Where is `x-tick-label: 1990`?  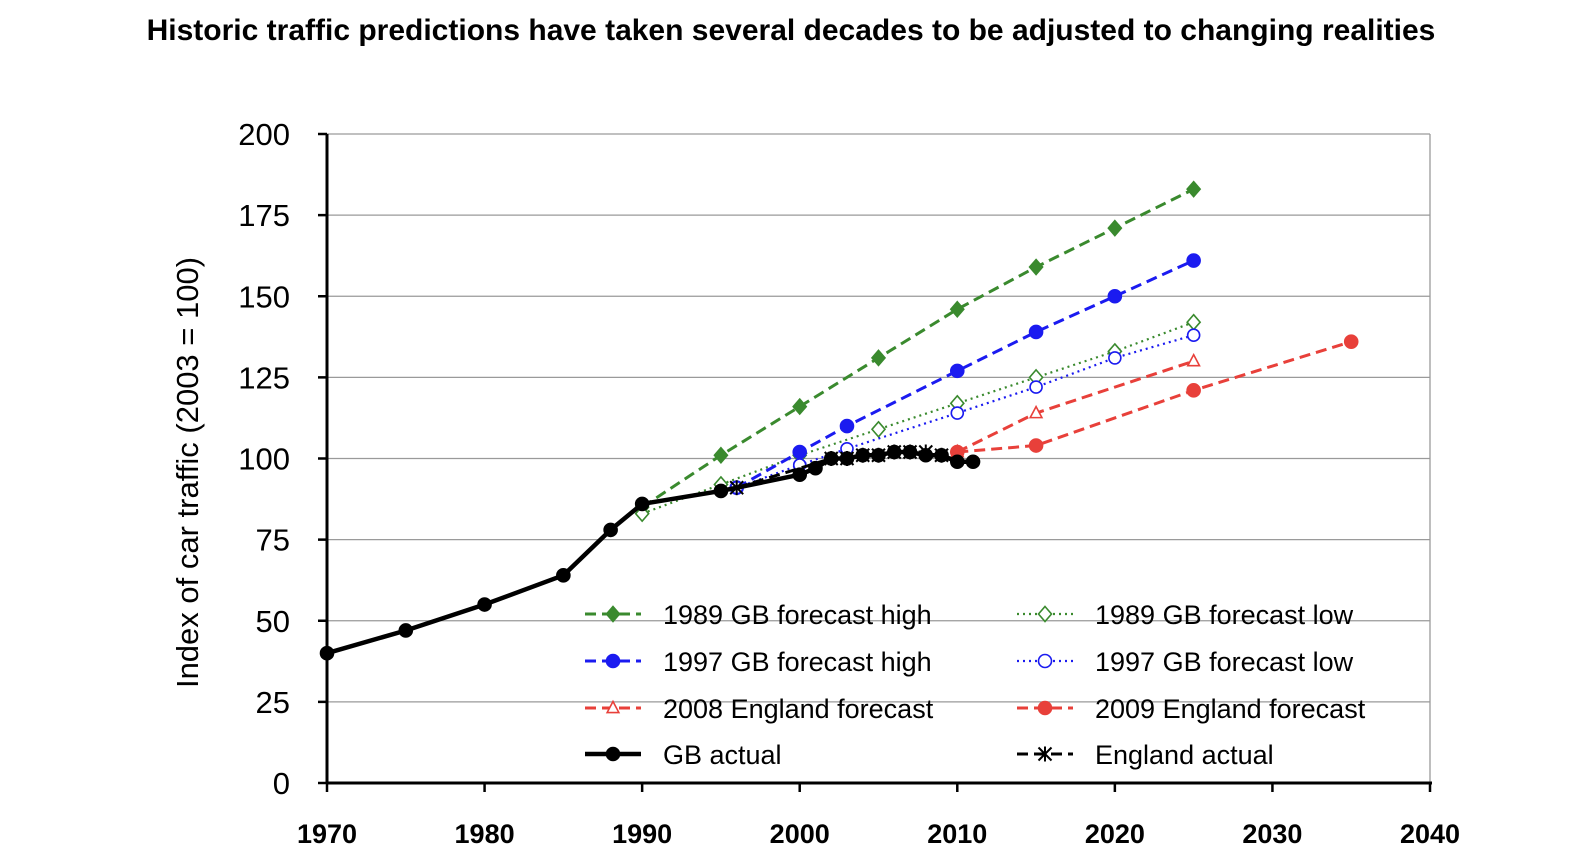 x-tick-label: 1990 is located at coordinates (642, 834).